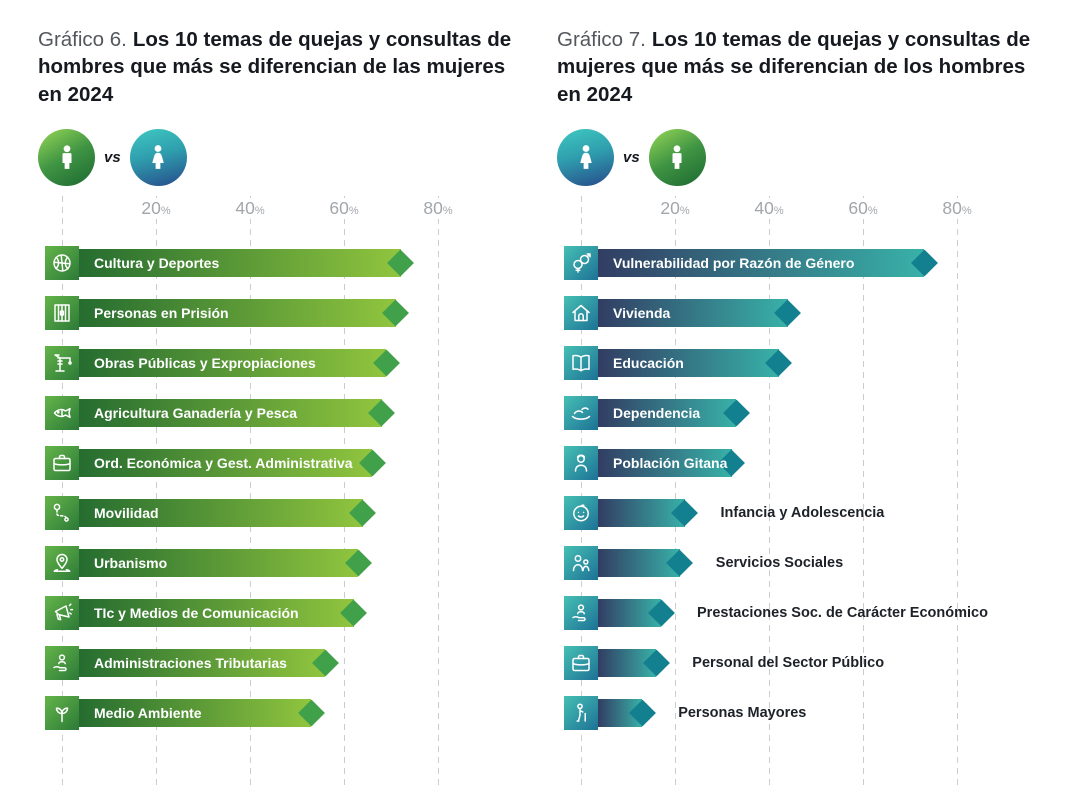 Image resolution: width=1080 pixels, height=806 pixels. I want to click on sprout-icon, so click(62, 713).